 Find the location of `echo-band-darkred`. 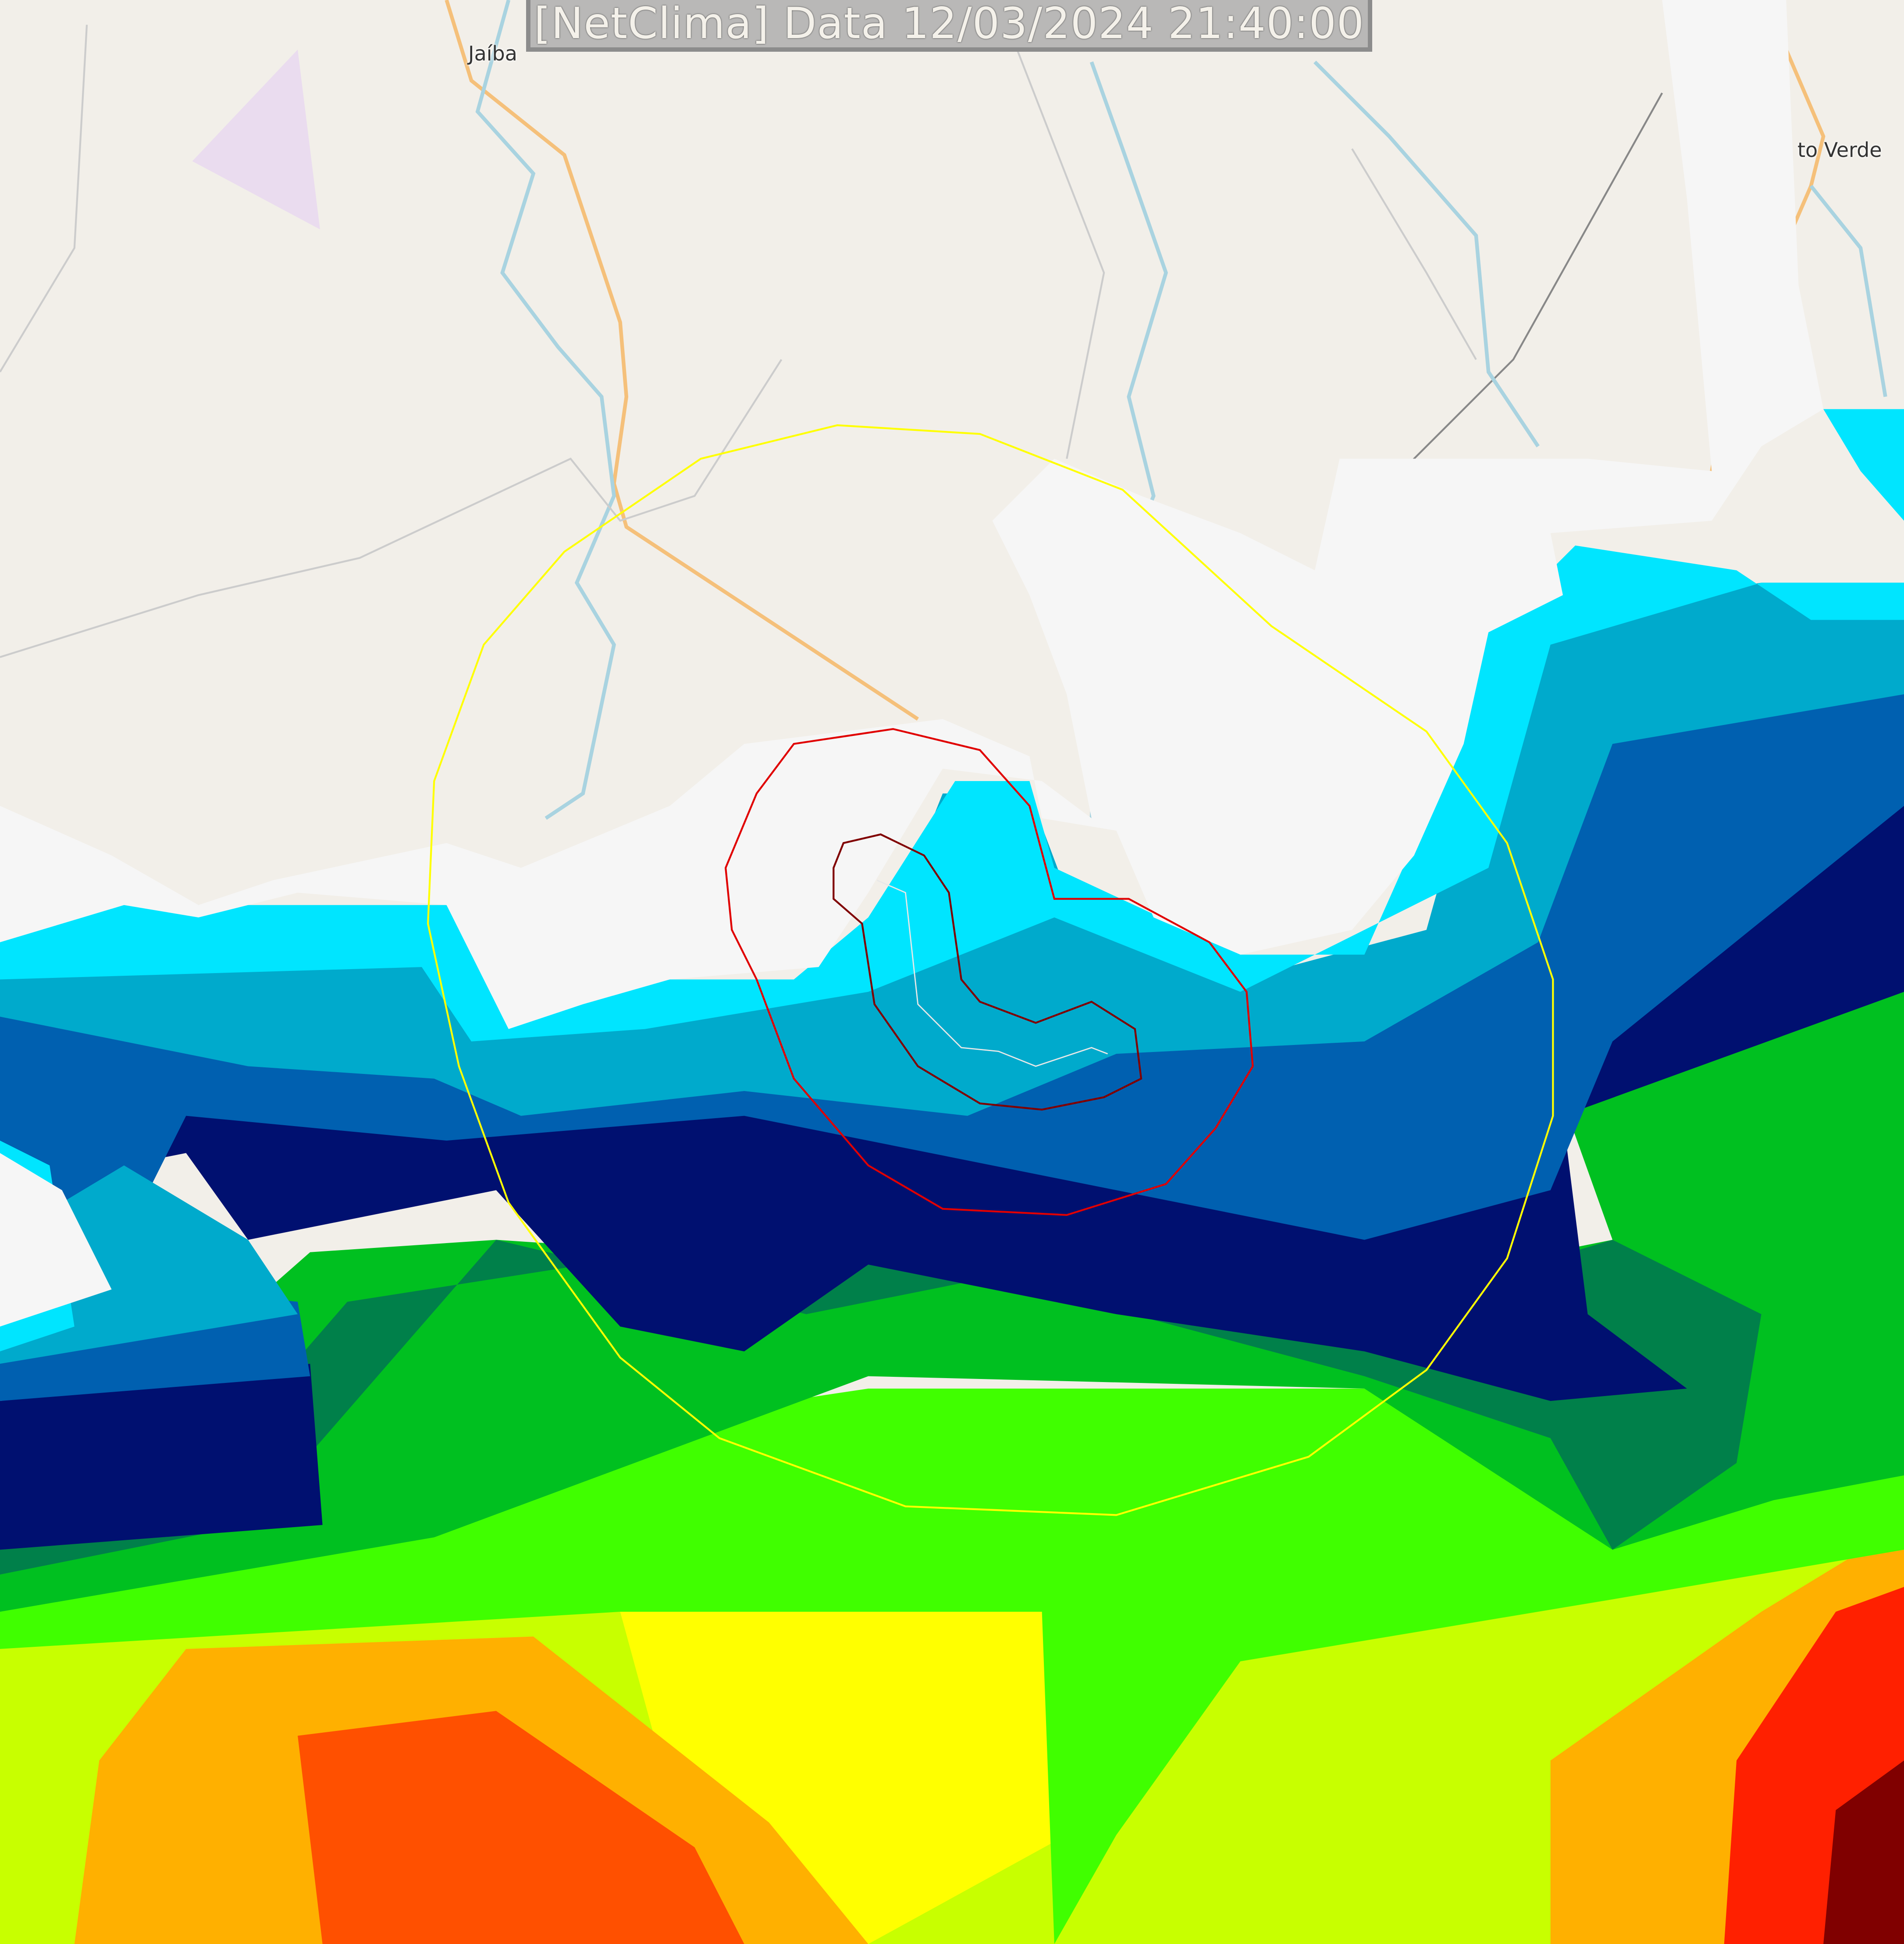

echo-band-darkred is located at coordinates (1863, 1852).